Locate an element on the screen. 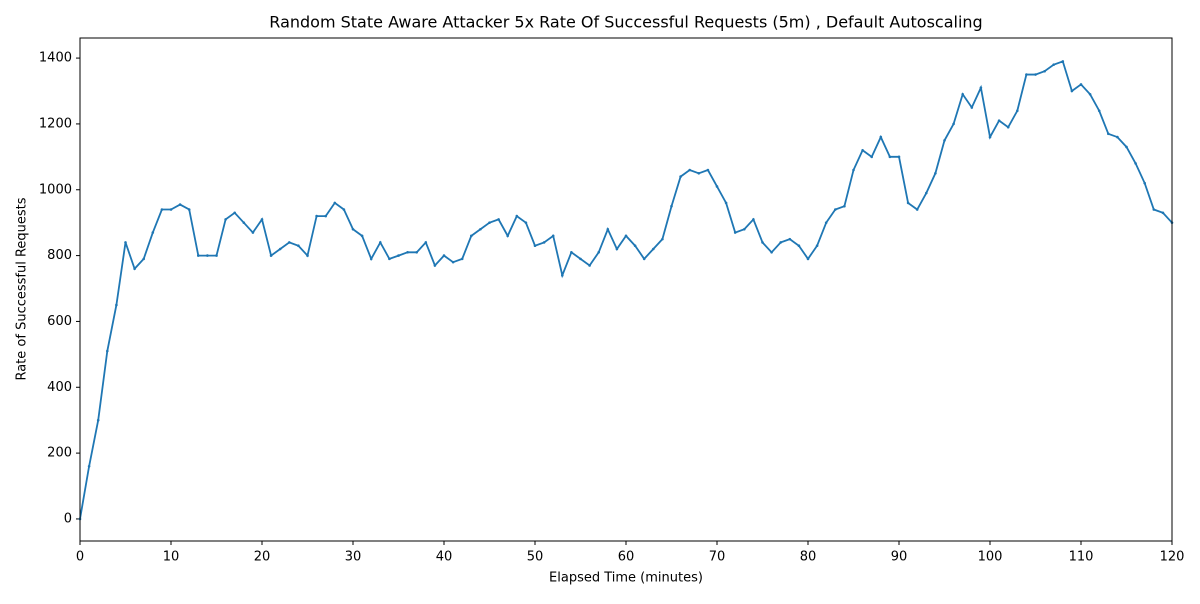 The width and height of the screenshot is (1200, 604). x-tick-label: 80 is located at coordinates (808, 557).